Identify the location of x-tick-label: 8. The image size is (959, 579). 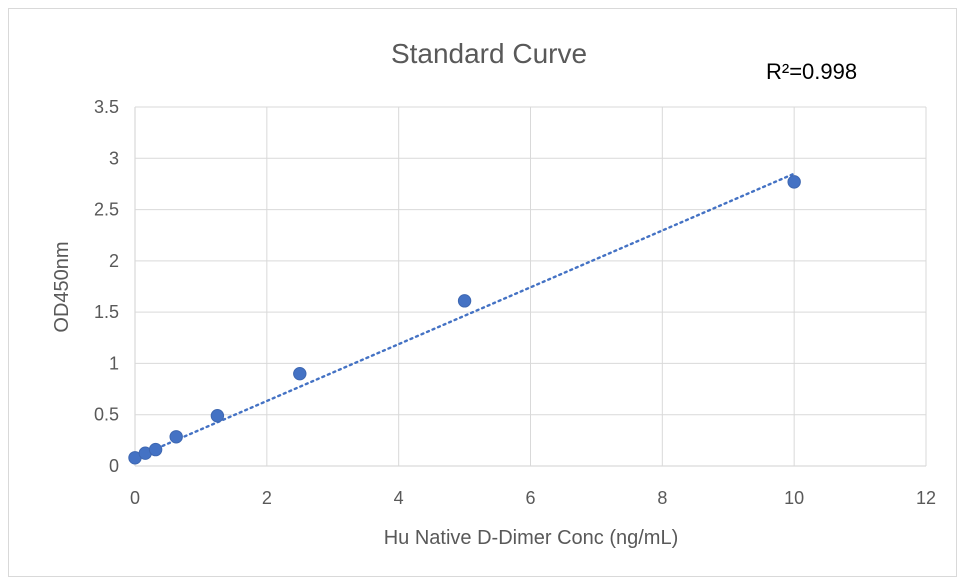
(662, 498).